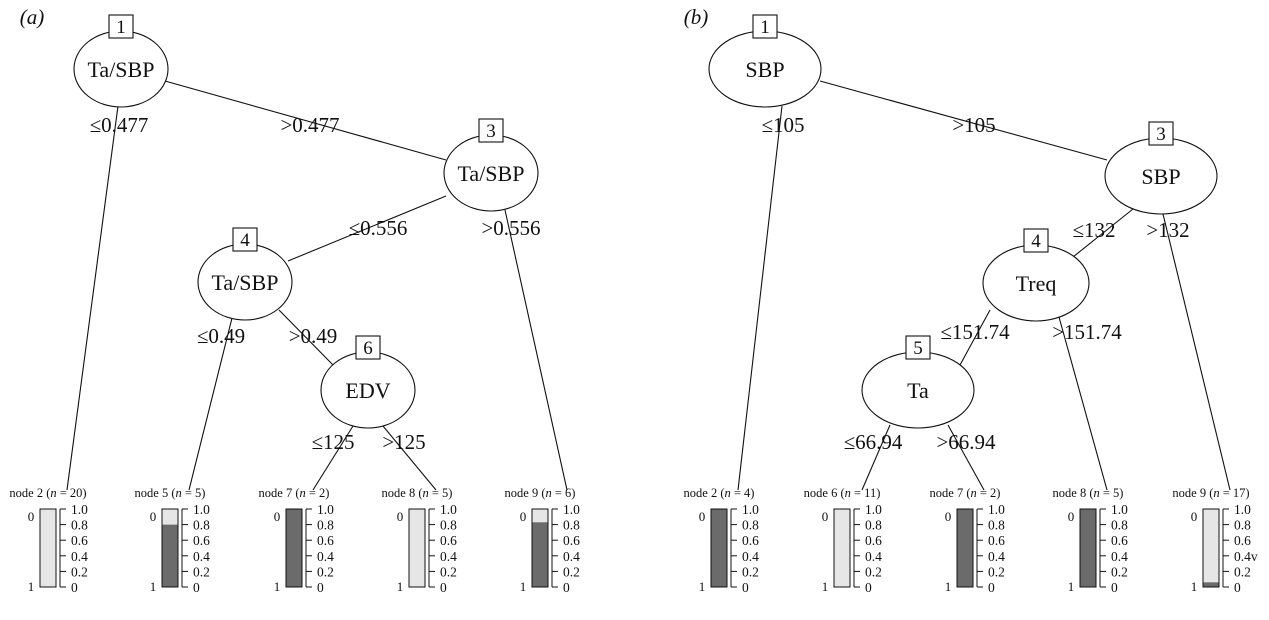  What do you see at coordinates (1036, 283) in the screenshot?
I see `split-variable-label: Treq` at bounding box center [1036, 283].